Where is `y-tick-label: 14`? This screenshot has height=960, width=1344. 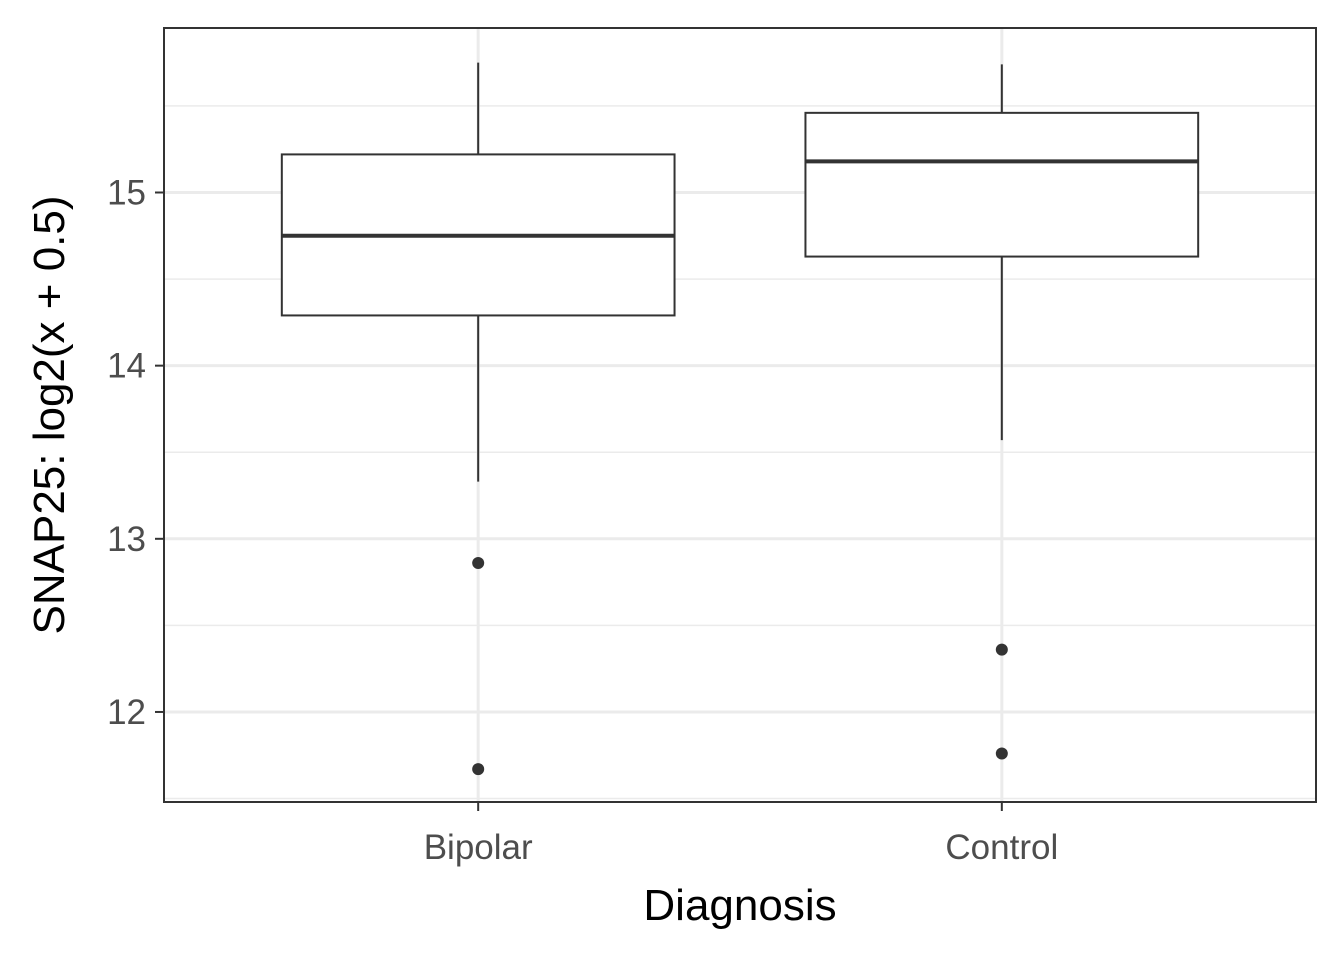 y-tick-label: 14 is located at coordinates (126, 366).